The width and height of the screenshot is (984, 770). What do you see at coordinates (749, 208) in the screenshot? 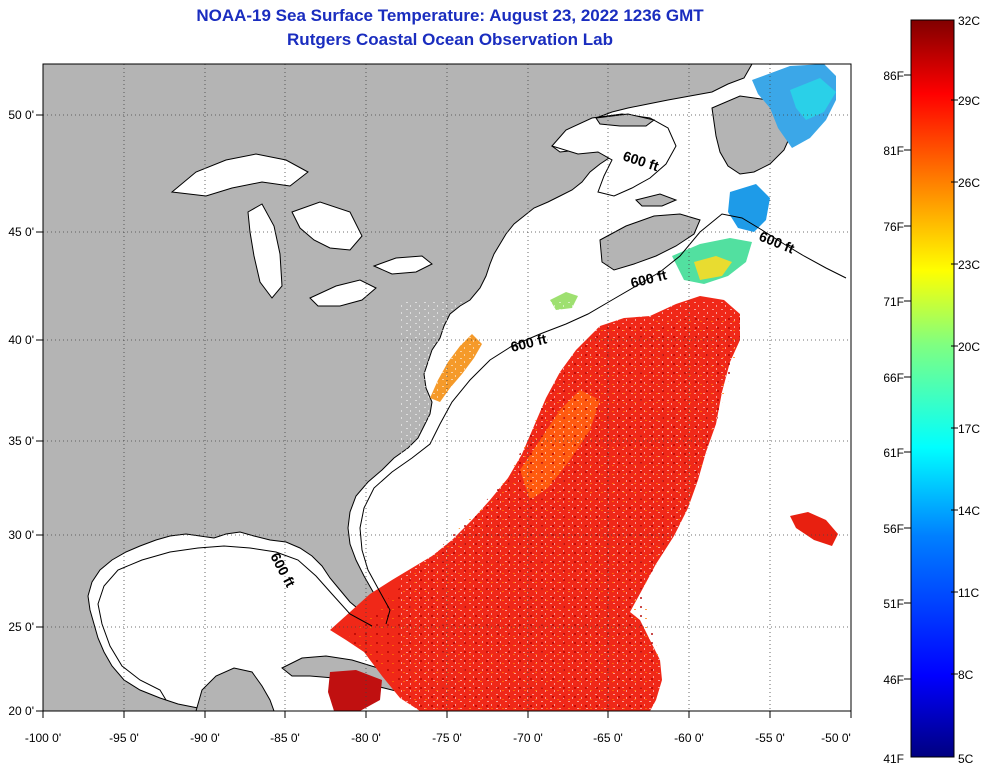
I see `sst-grand-banks-blue` at bounding box center [749, 208].